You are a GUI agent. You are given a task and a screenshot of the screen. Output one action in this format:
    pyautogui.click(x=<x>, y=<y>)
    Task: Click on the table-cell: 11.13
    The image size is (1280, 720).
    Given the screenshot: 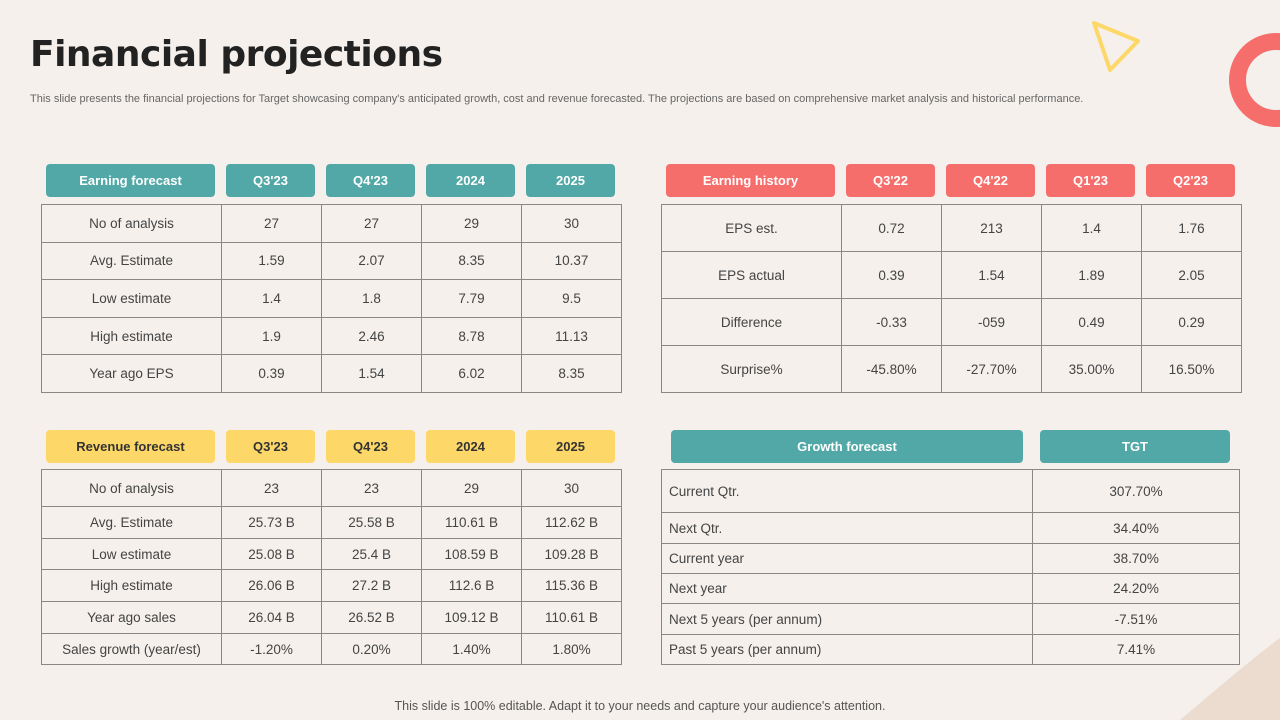 What is the action you would take?
    pyautogui.click(x=571, y=336)
    